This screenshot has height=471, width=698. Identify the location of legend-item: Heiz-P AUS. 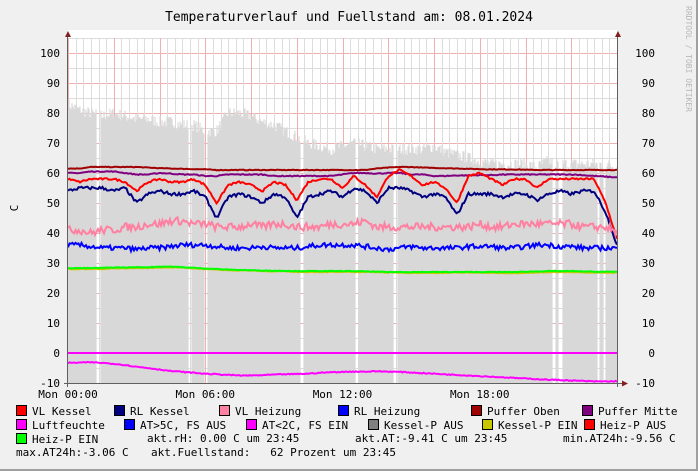
(625, 425).